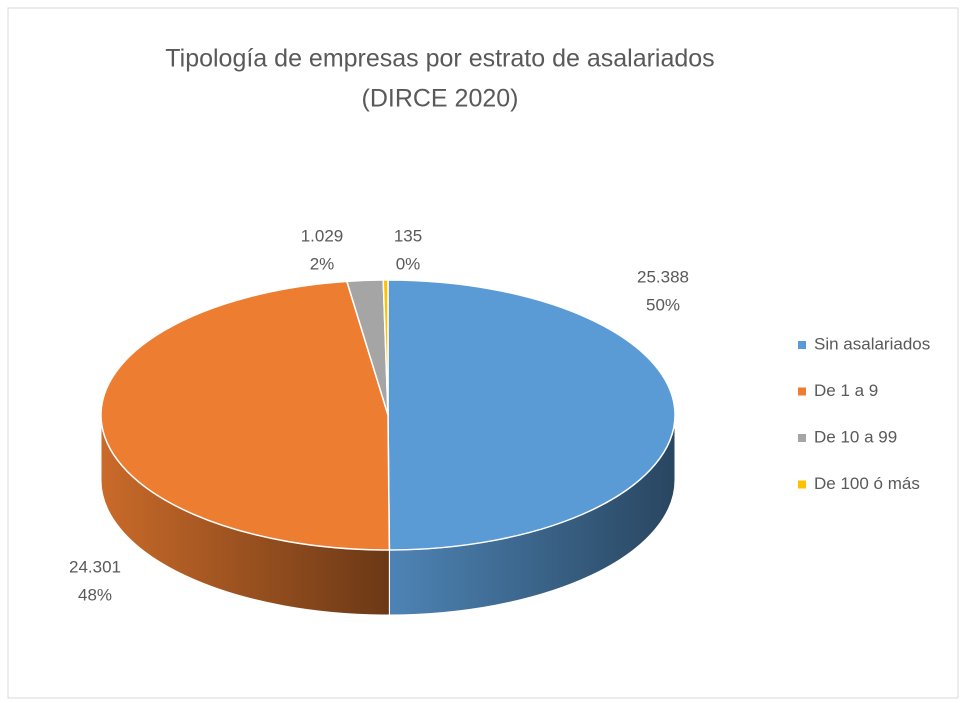  I want to click on data-label-percent: 0%, so click(408, 263).